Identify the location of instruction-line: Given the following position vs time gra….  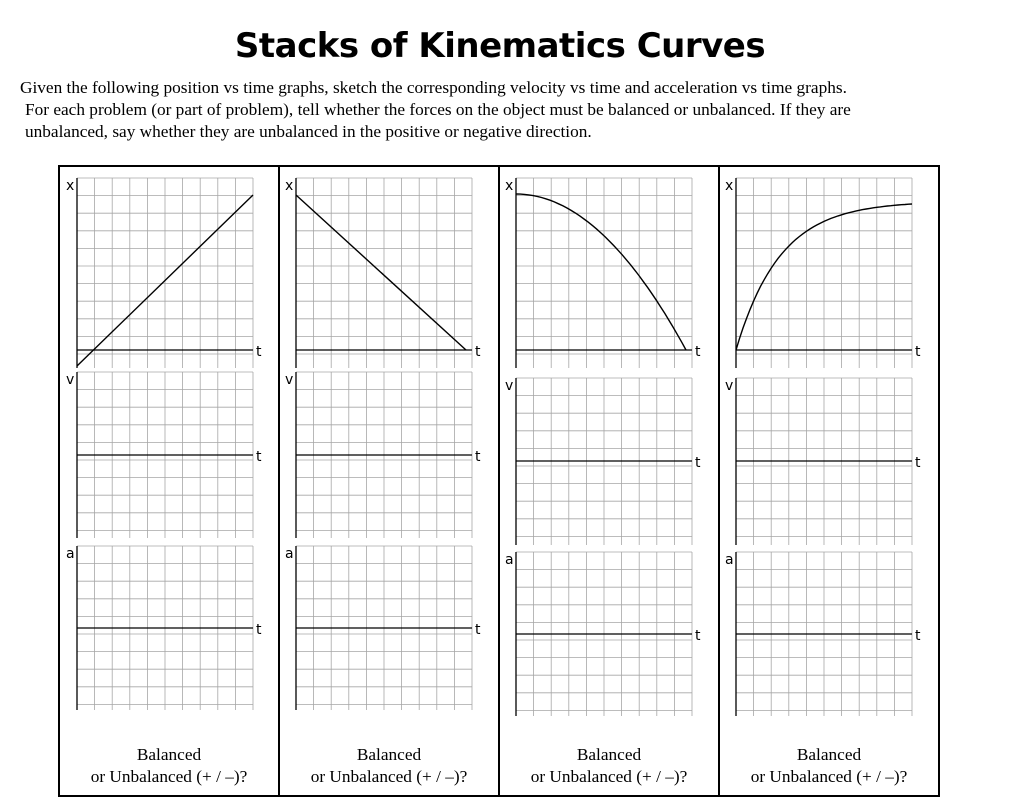
(433, 87).